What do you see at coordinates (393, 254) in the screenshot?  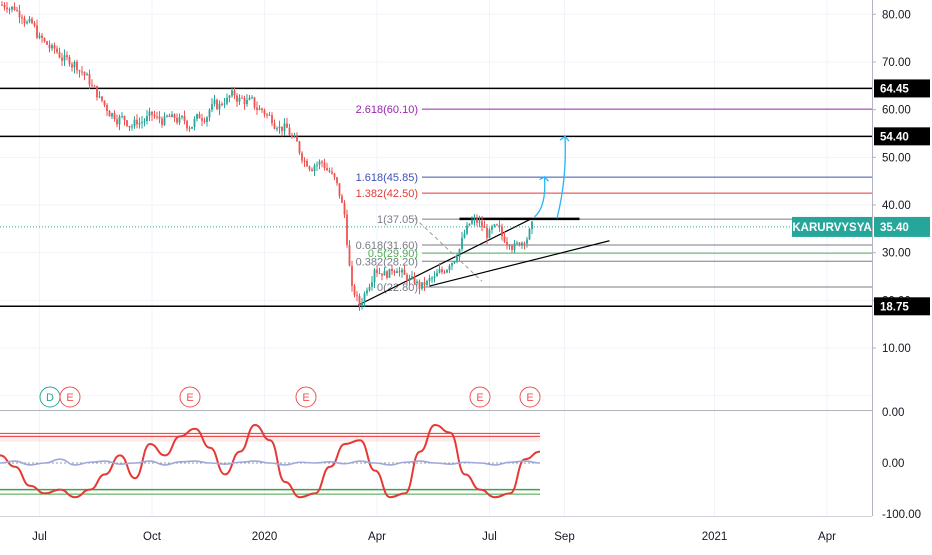 I see `fib-level-label: 0.5(29.90)` at bounding box center [393, 254].